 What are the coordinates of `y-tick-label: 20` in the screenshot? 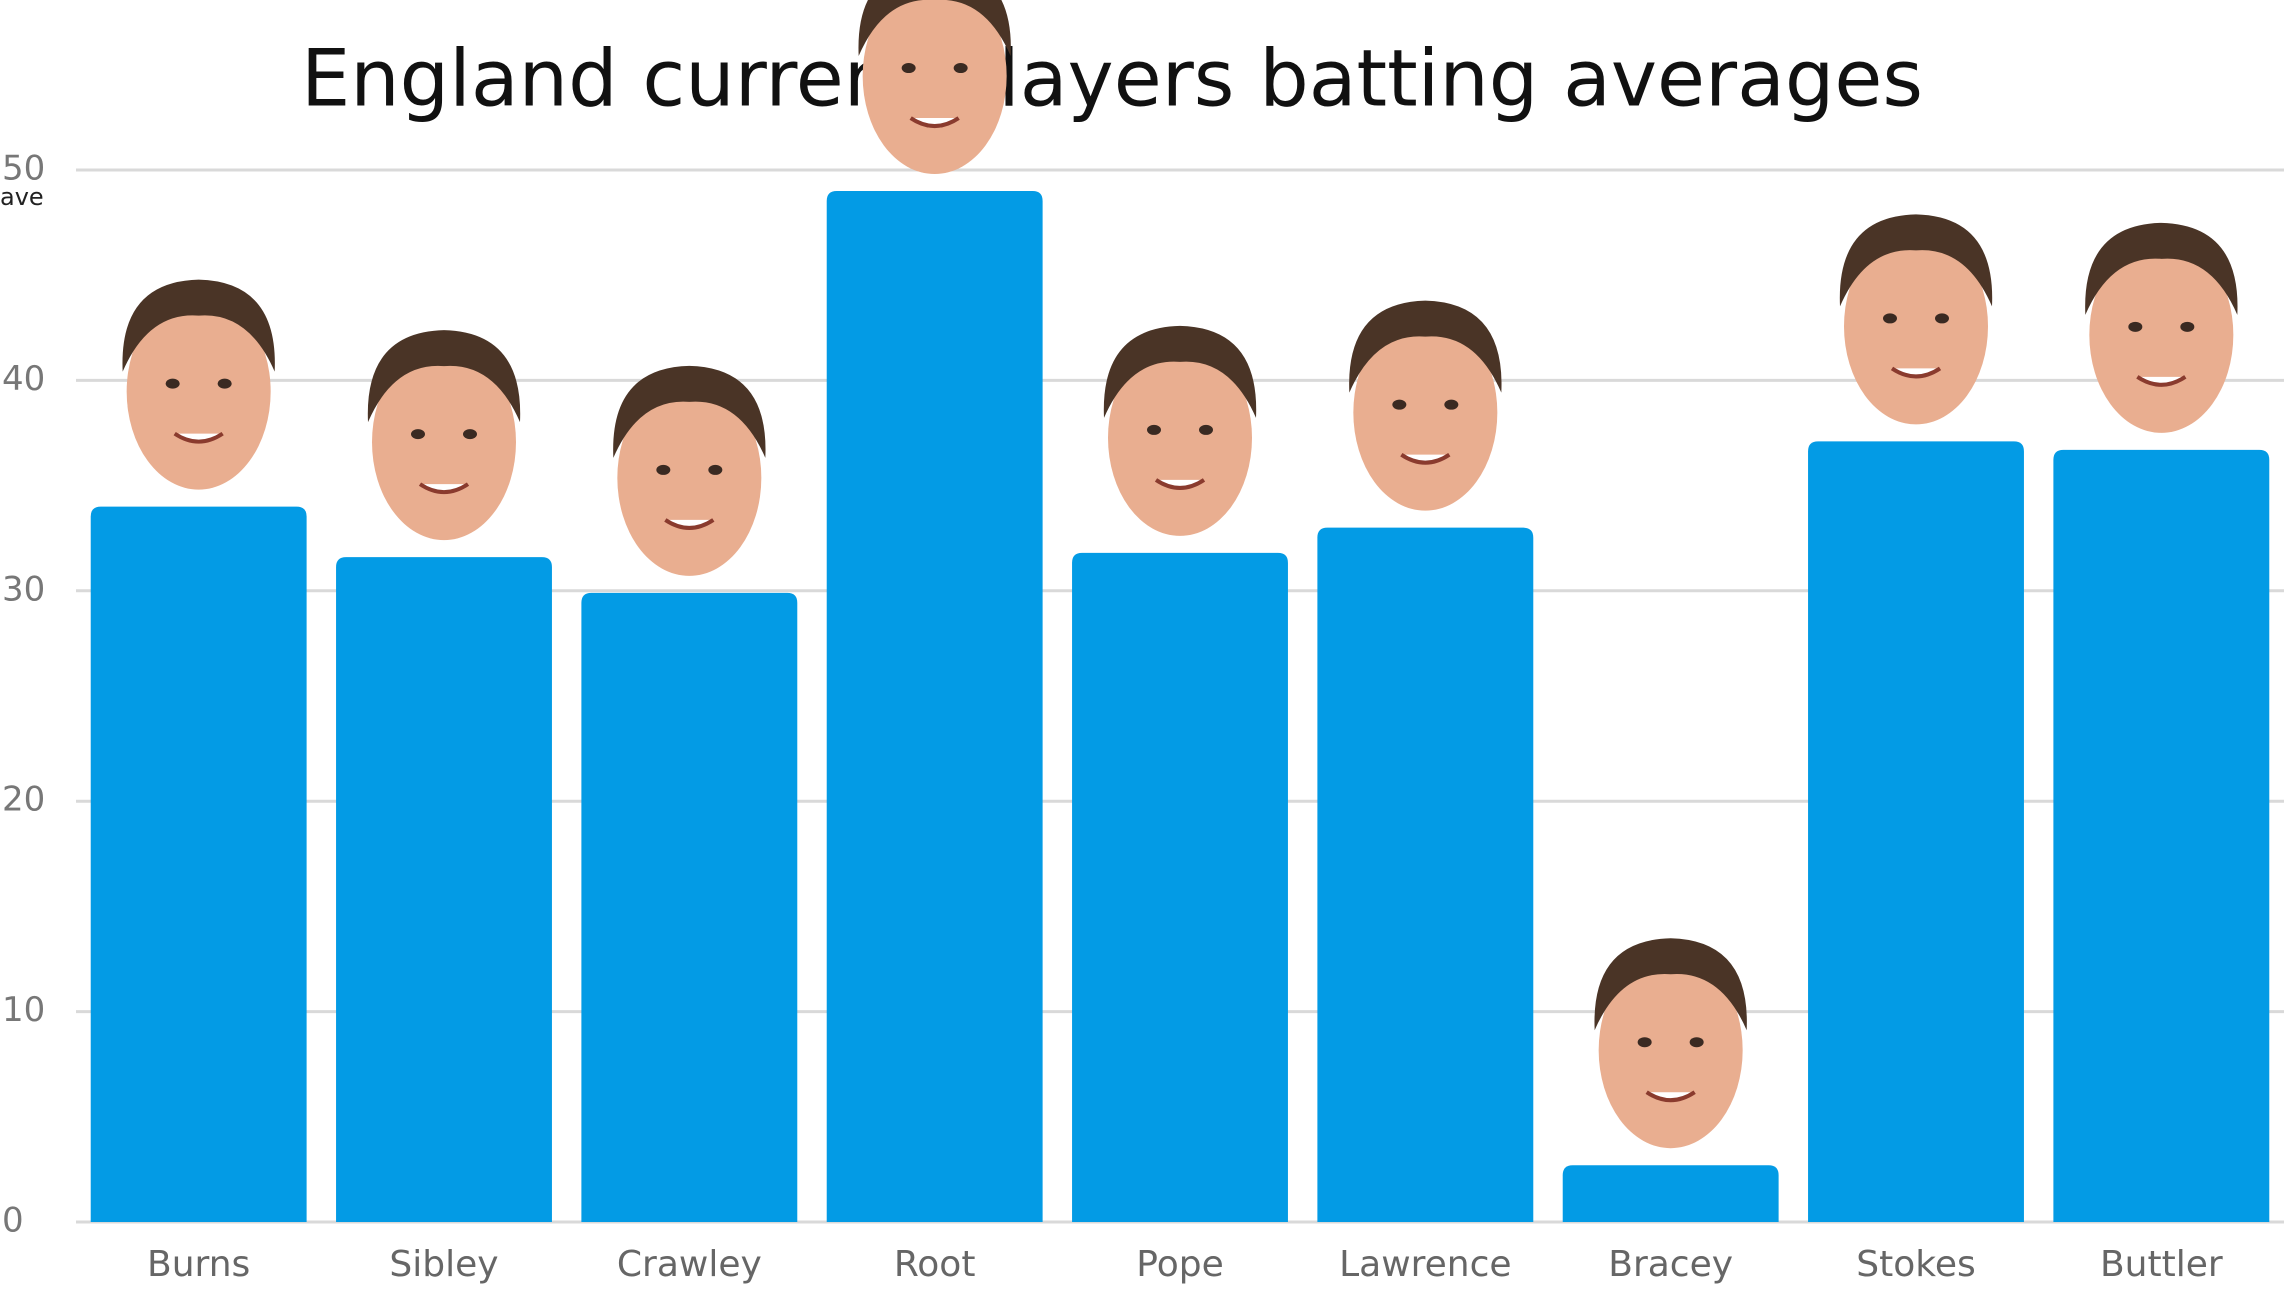 It's located at (23, 800).